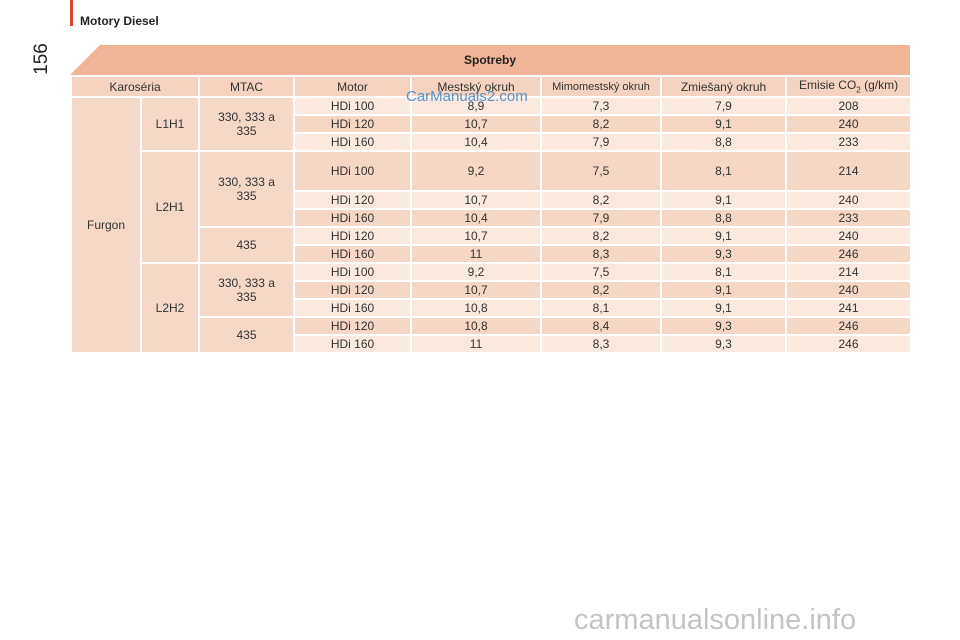 This screenshot has width=960, height=640. What do you see at coordinates (724, 86) in the screenshot?
I see `column-header: Zmiešaný okruh` at bounding box center [724, 86].